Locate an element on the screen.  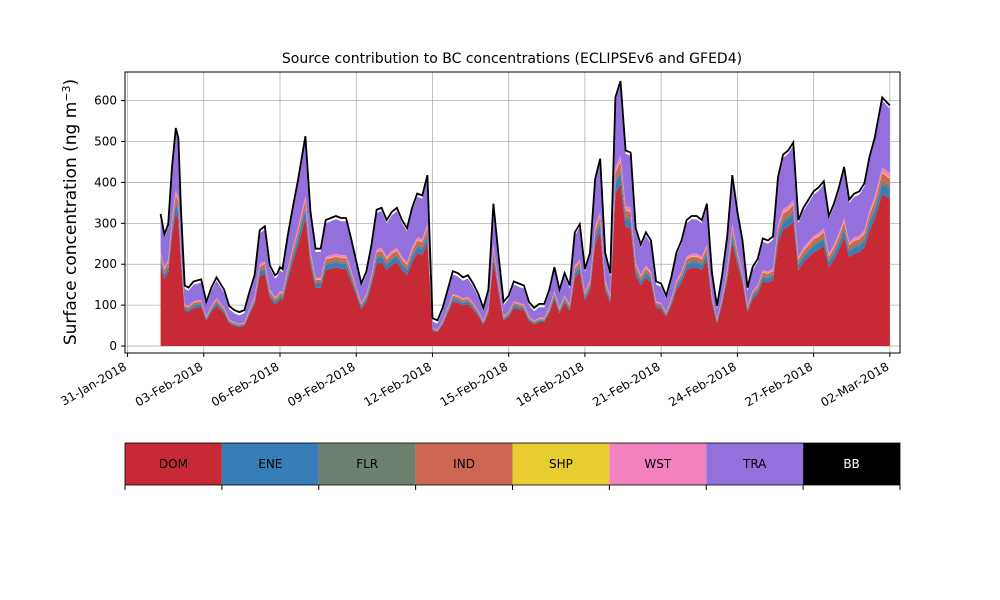
legend-frame is located at coordinates (512, 464).